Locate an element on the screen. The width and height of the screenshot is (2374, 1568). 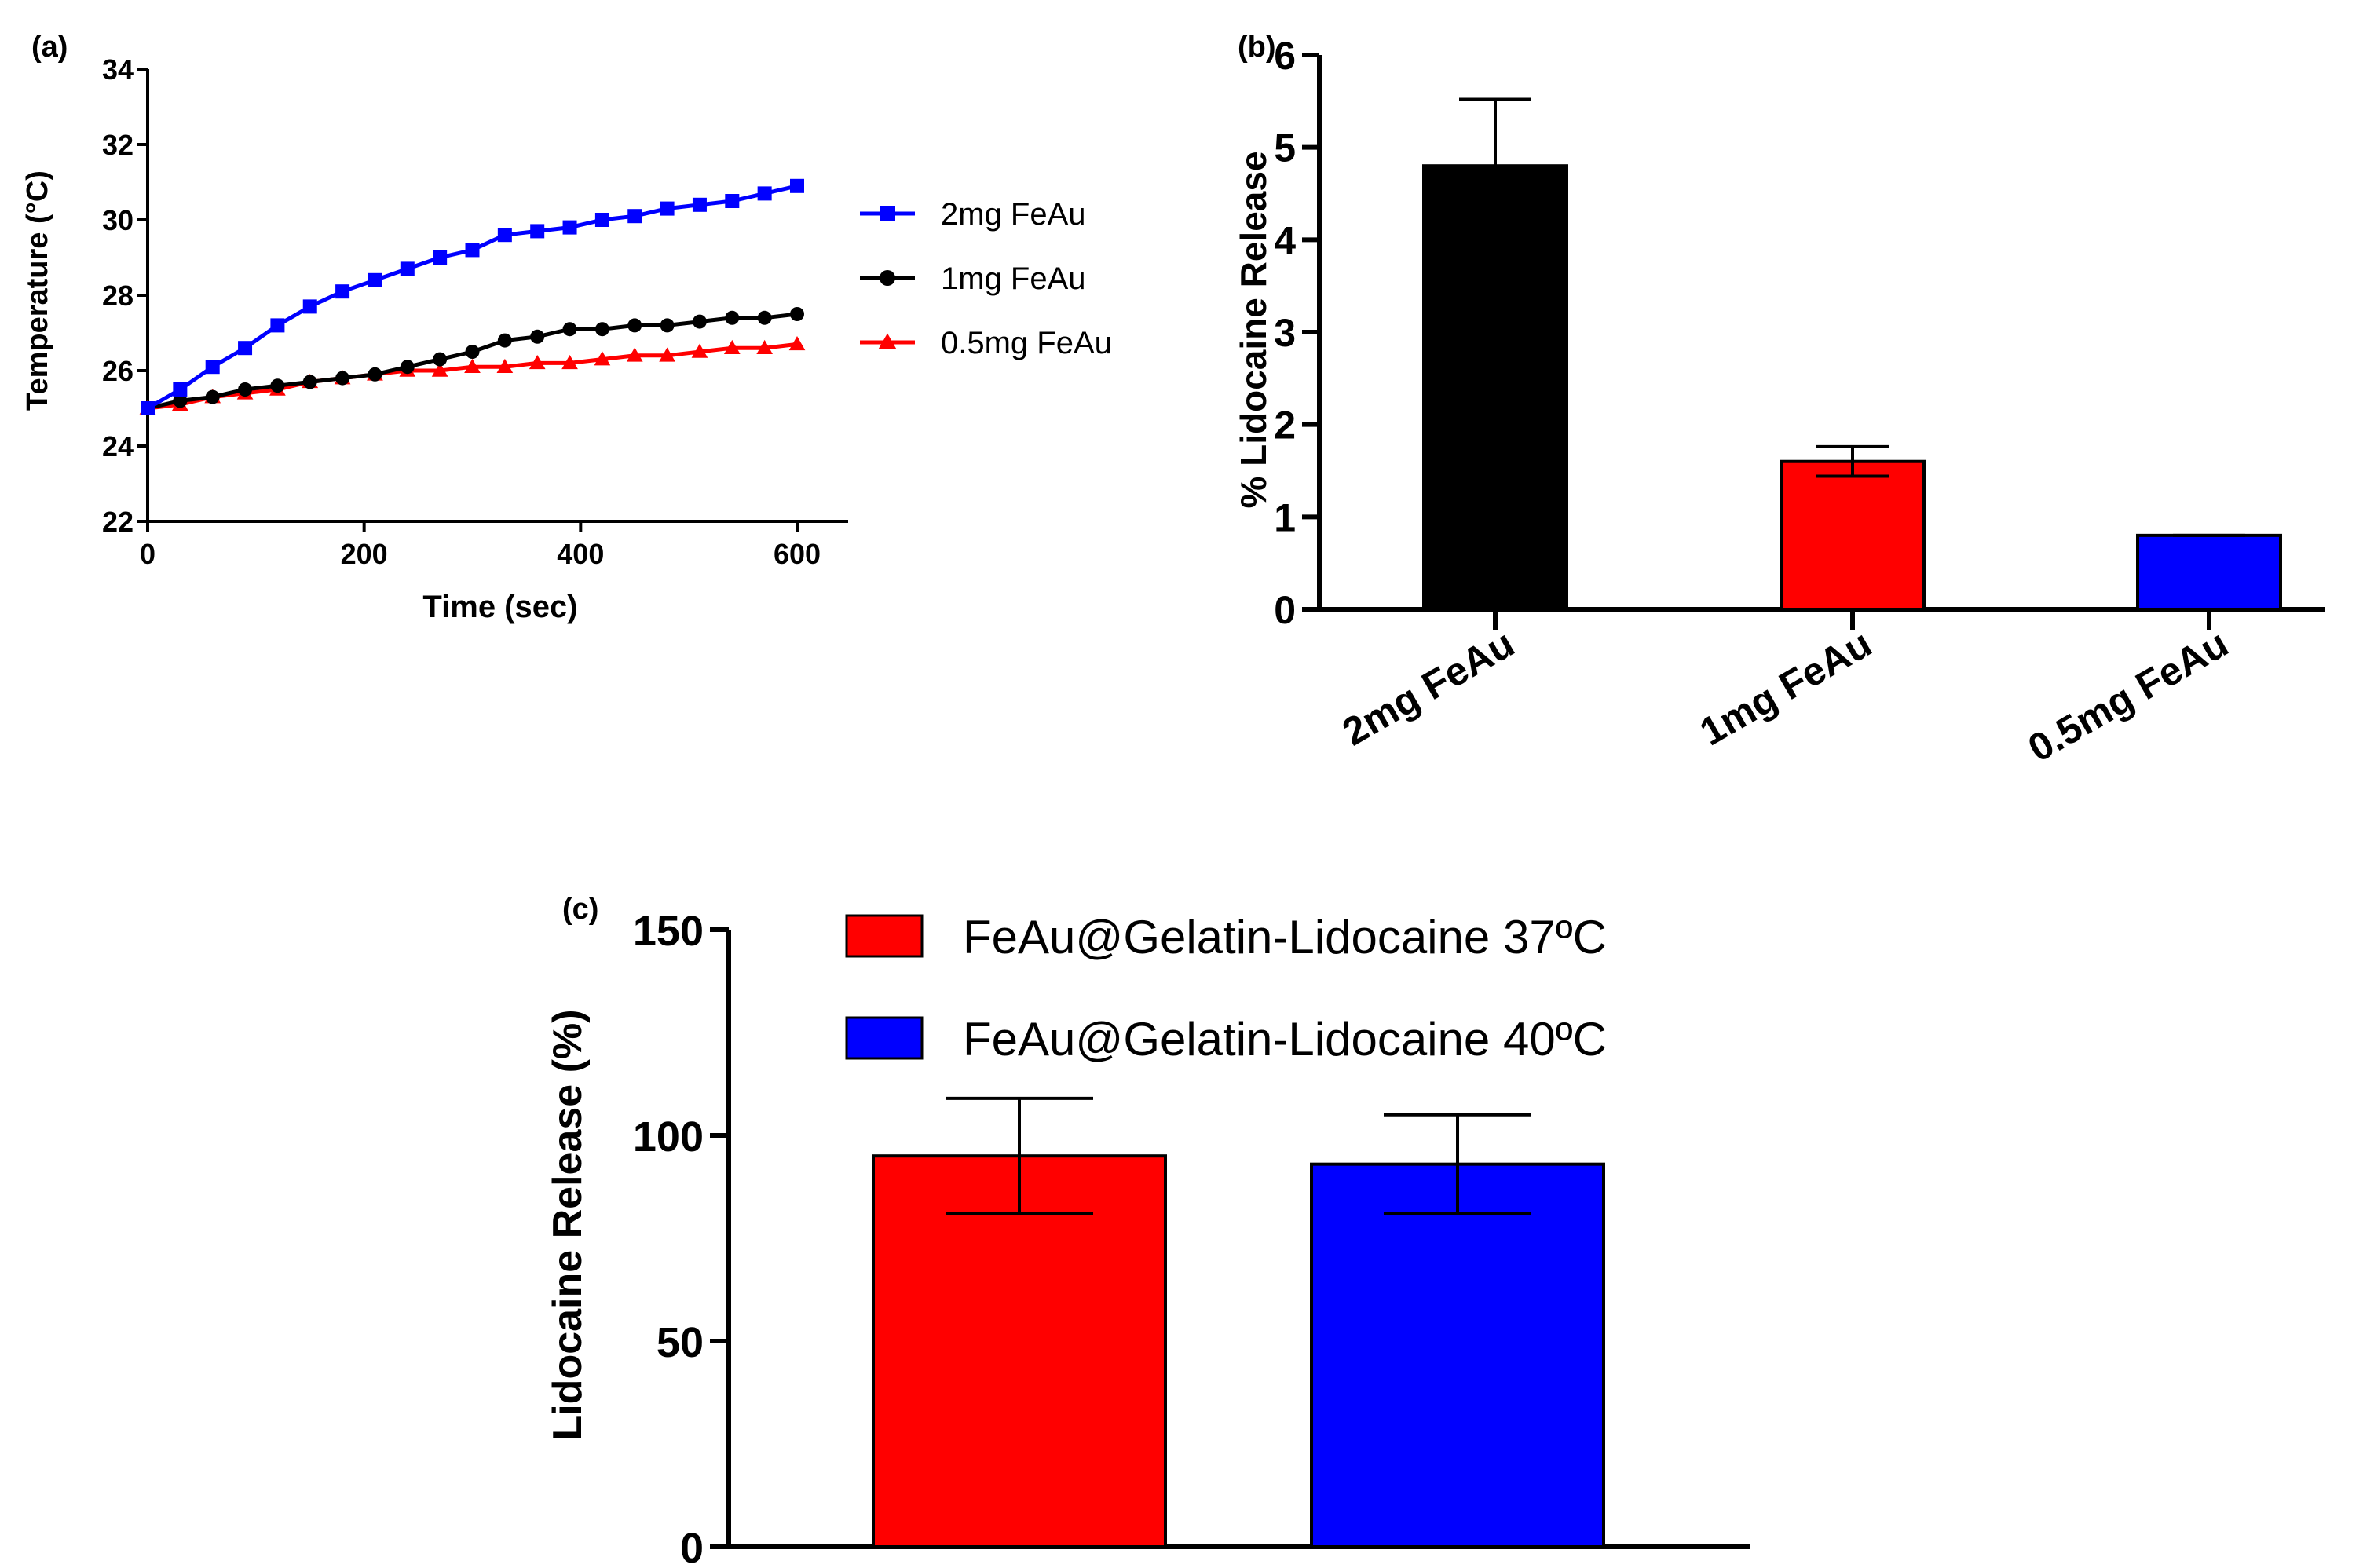
panel-c-legend-label: FeAu@Gelatin-Lidocaine 40ºC is located at coordinates (1285, 1039).